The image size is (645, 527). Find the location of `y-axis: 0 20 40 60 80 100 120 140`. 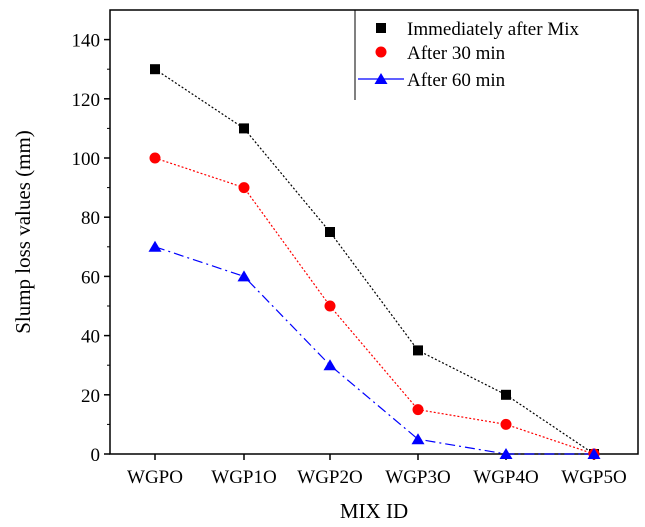

y-axis: 0 20 40 60 80 100 120 140 is located at coordinates (91, 248).